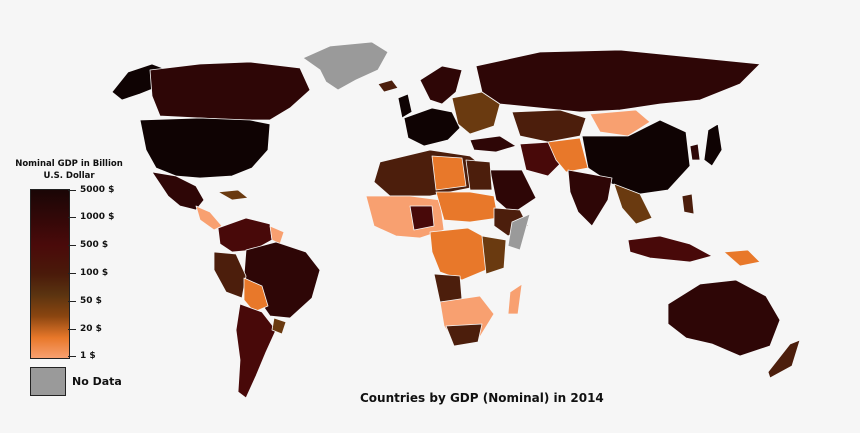  Describe the element at coordinates (618, 81) in the screenshot. I see `region-russia` at that location.